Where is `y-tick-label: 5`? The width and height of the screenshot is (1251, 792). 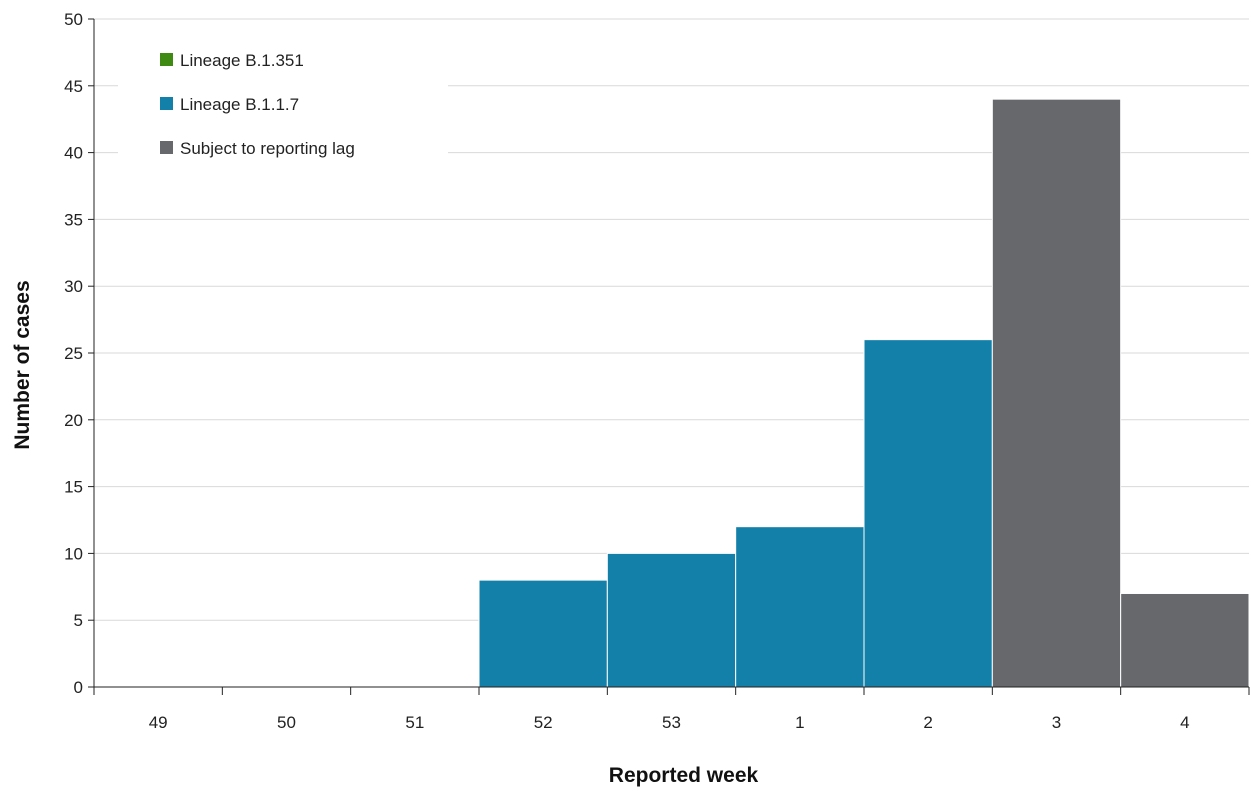 y-tick-label: 5 is located at coordinates (78, 620).